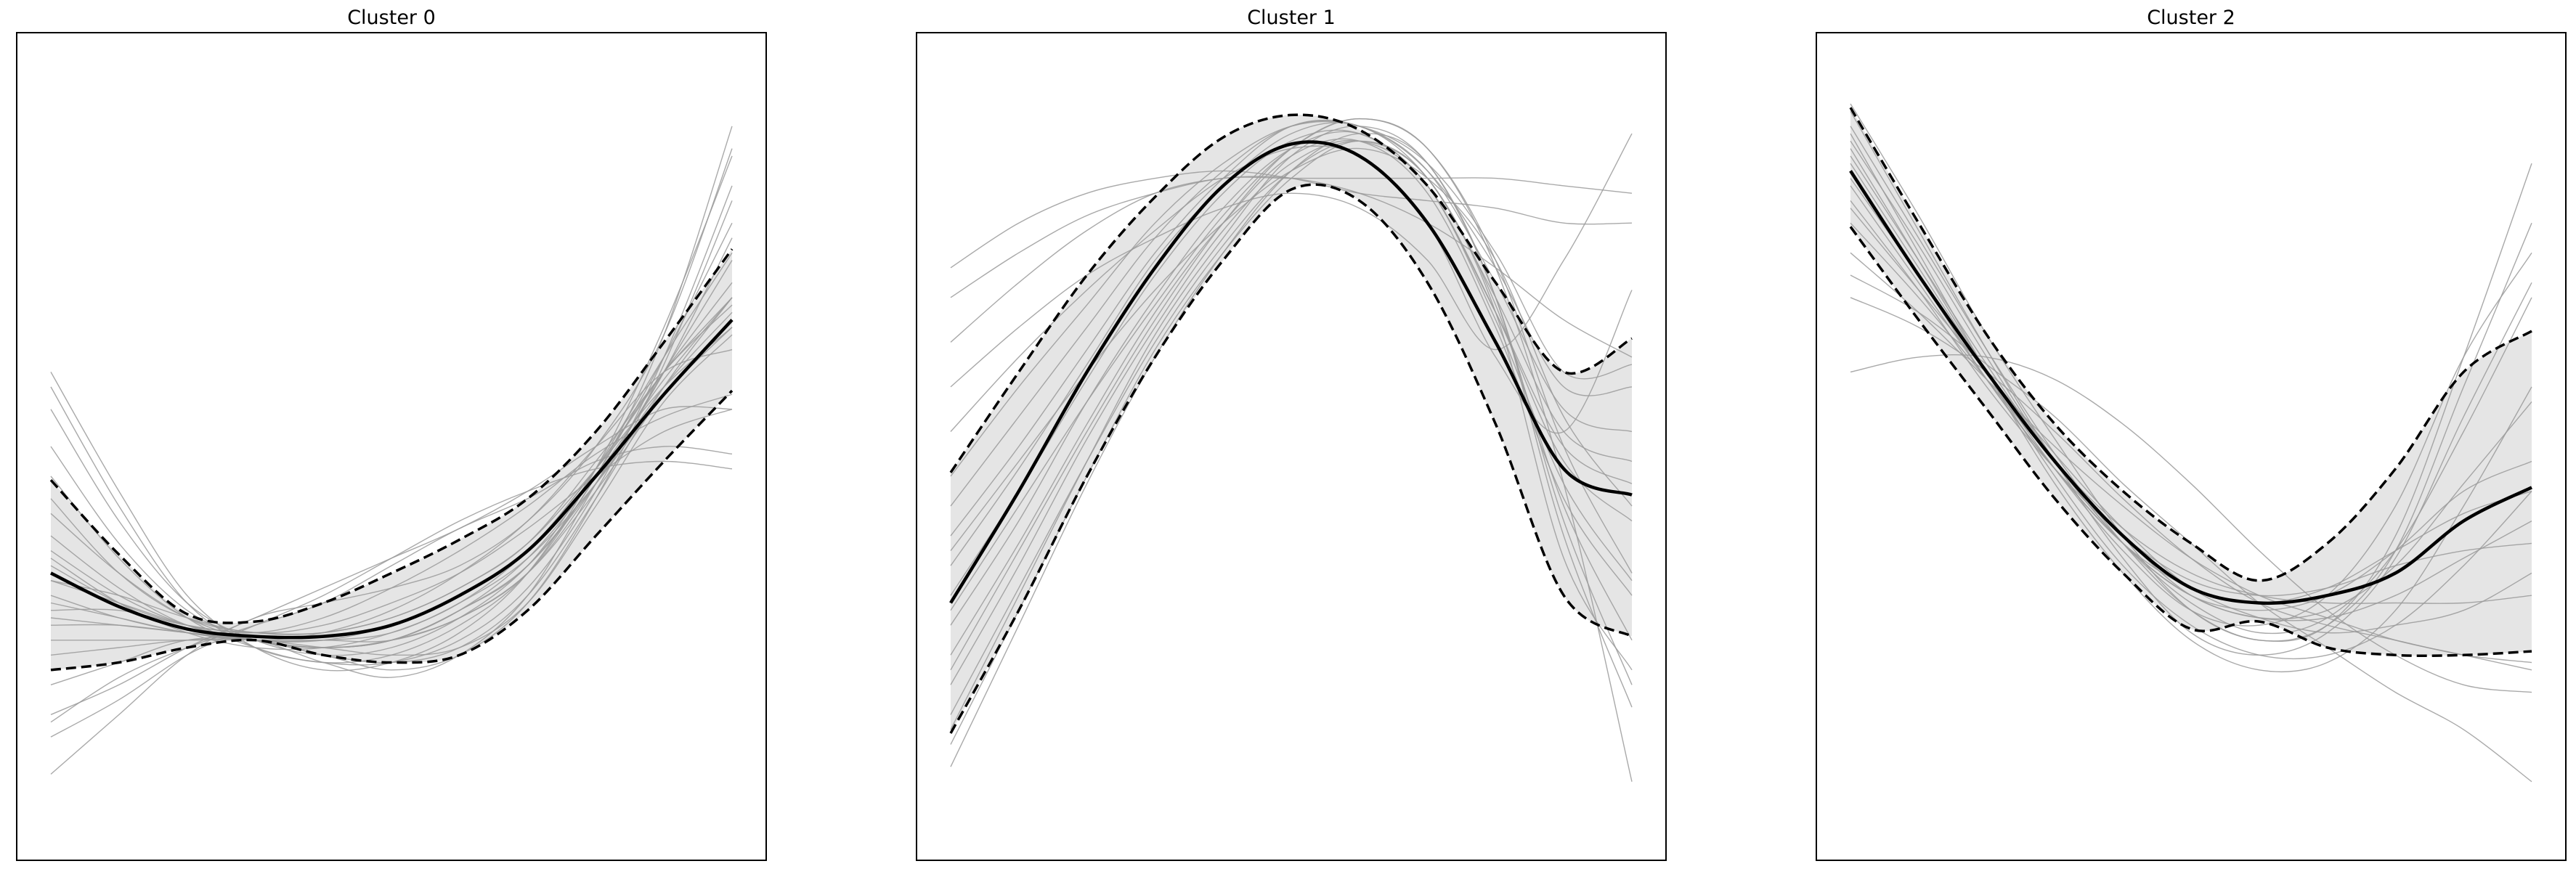 The width and height of the screenshot is (2576, 877). What do you see at coordinates (2191, 18) in the screenshot?
I see `panel-title-cluster-2: Cluster 2` at bounding box center [2191, 18].